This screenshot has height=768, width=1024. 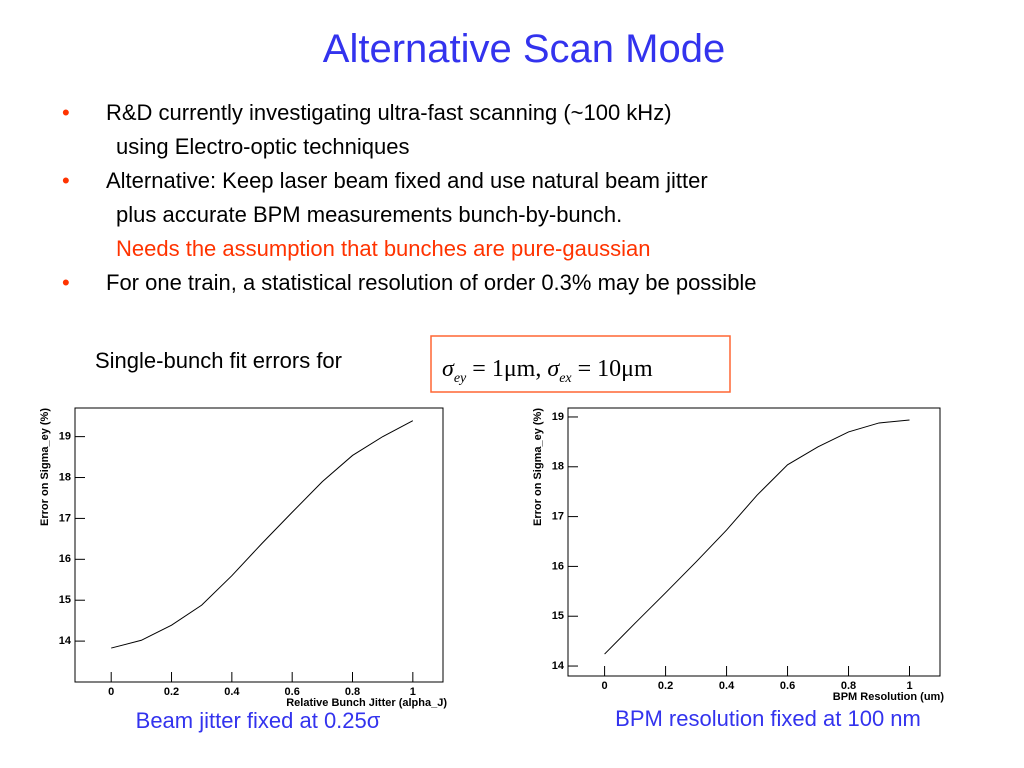 I want to click on bullet-text: using Electro-optic techniques, so click(x=263, y=146).